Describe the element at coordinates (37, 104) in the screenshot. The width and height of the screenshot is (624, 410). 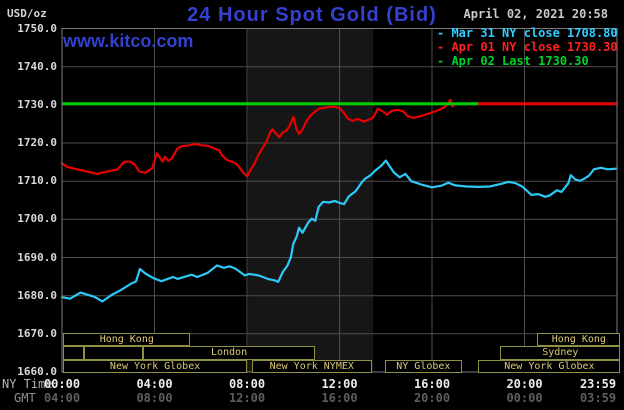
I see `y-tick-label: 1730.0` at that location.